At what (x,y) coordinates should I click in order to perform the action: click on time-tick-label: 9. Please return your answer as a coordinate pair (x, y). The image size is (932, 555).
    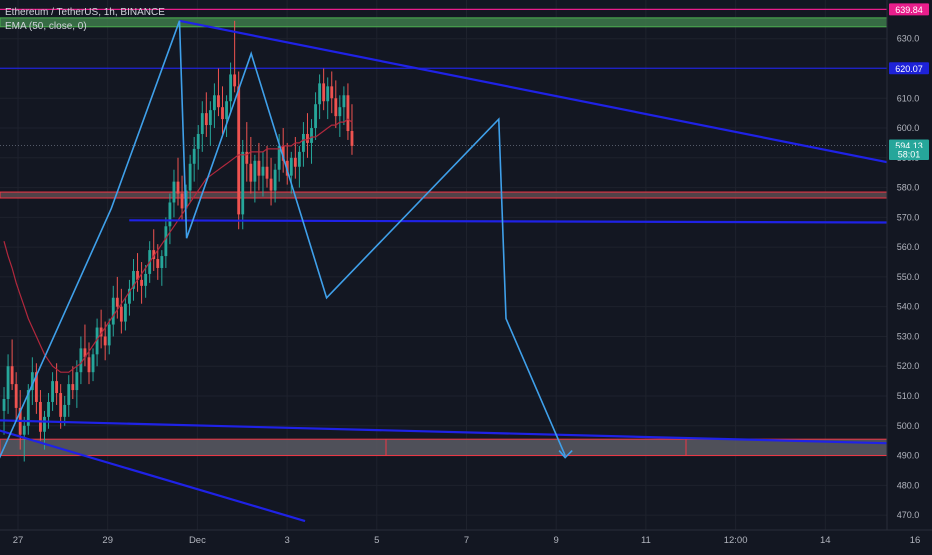
    Looking at the image, I should click on (556, 540).